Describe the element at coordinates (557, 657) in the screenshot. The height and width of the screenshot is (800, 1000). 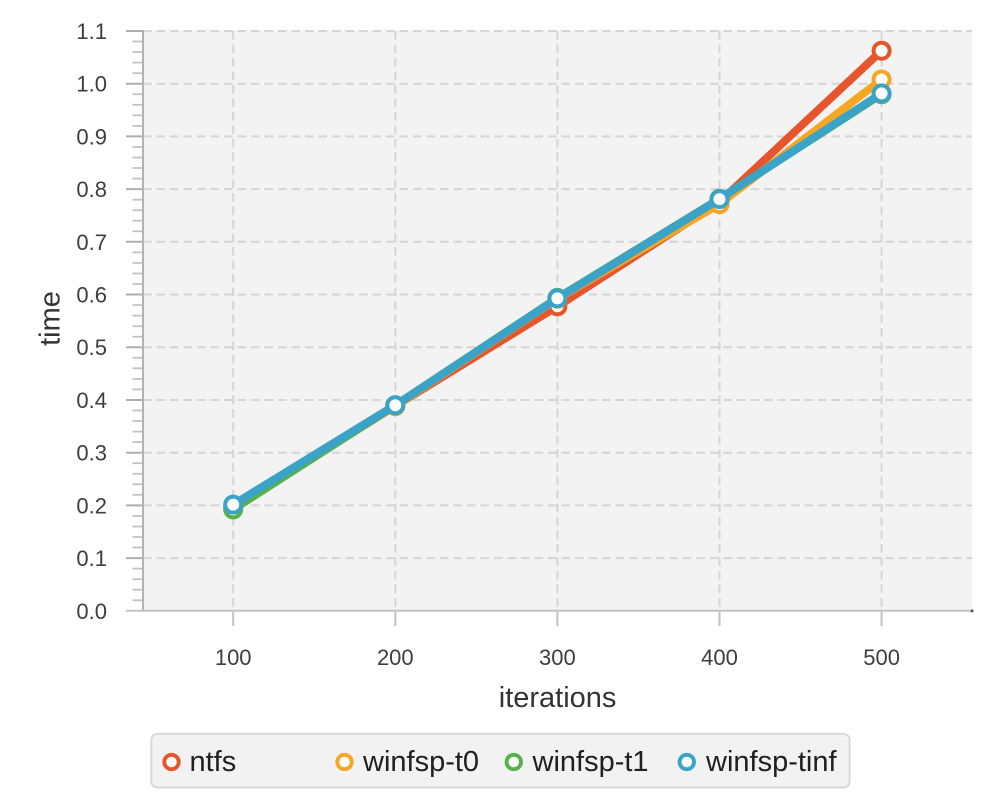
I see `svg-text: 300` at that location.